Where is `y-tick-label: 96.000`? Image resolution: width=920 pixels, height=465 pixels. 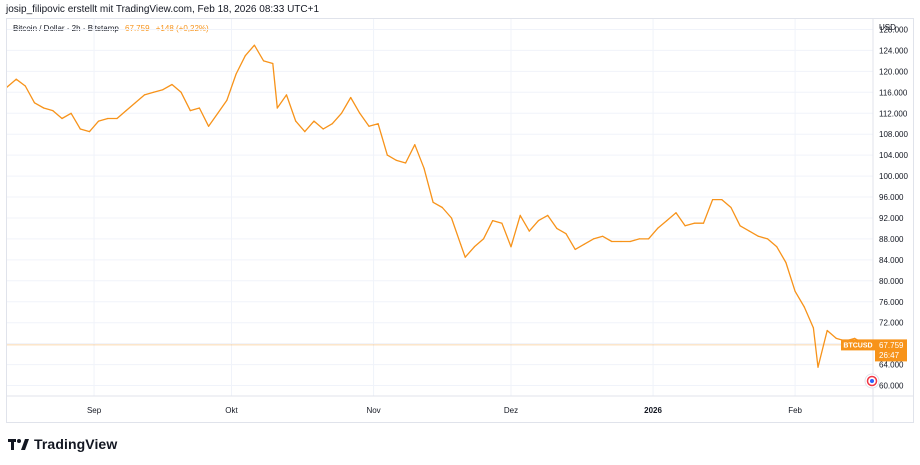
y-tick-label: 96.000 is located at coordinates (891, 197).